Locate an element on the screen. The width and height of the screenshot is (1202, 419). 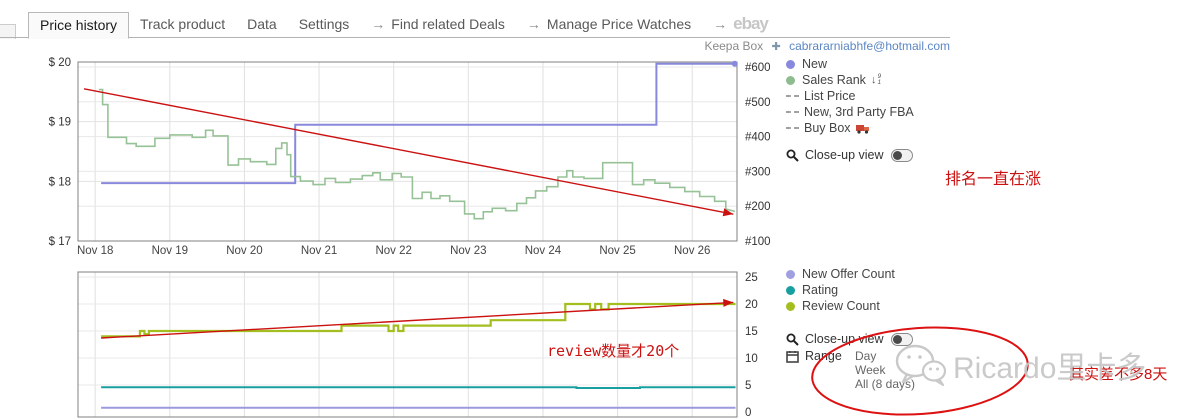
tab-ebay: → ebay is located at coordinates (740, 25).